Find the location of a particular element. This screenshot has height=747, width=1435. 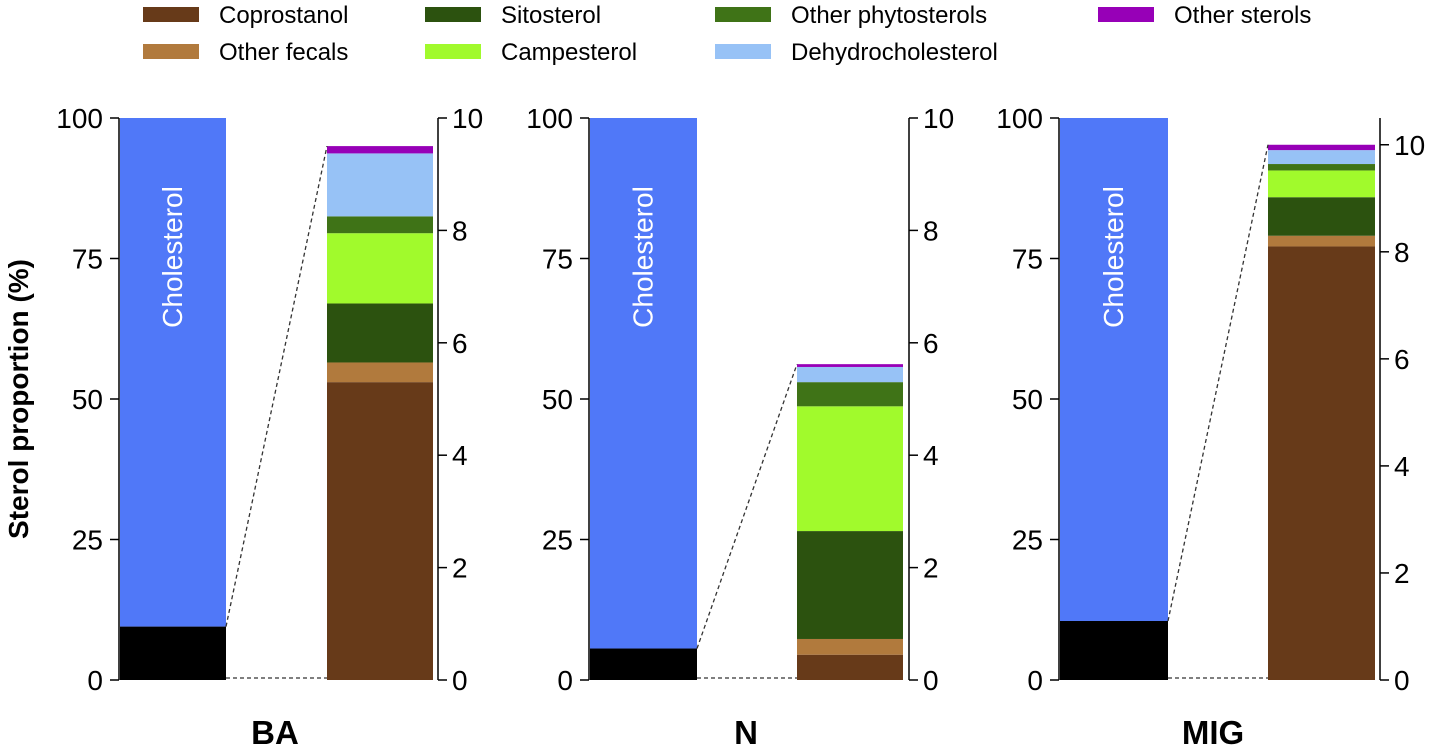

panel-n-right-tick-label: 0 is located at coordinates (931, 680).